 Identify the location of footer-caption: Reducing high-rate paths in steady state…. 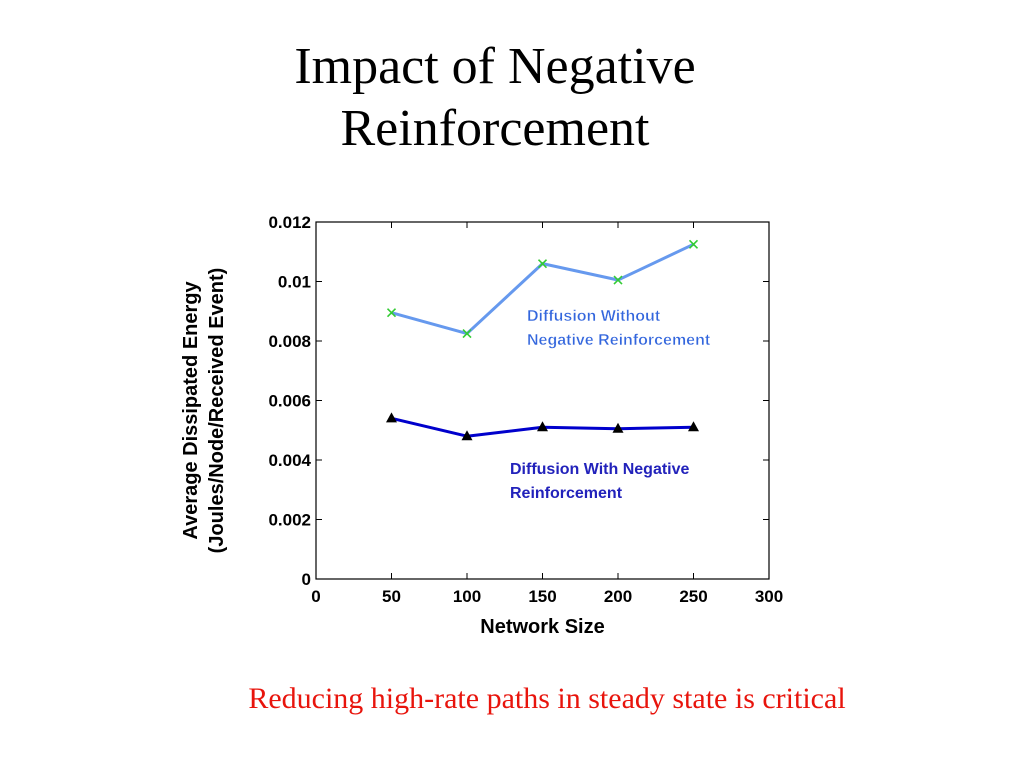
(547, 698).